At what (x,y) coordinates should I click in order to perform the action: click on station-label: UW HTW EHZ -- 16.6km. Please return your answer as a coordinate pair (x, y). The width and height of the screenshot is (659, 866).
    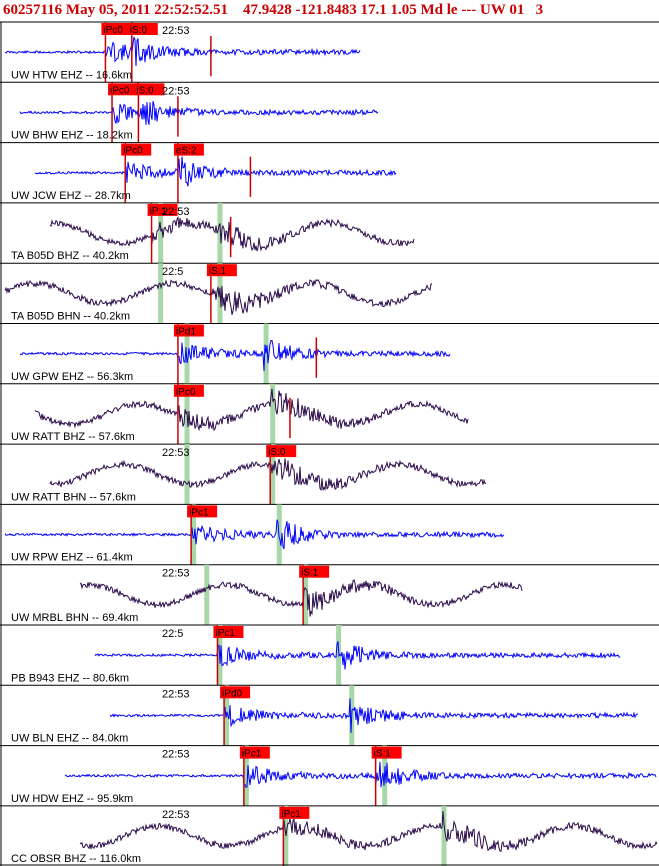
    Looking at the image, I should click on (71, 75).